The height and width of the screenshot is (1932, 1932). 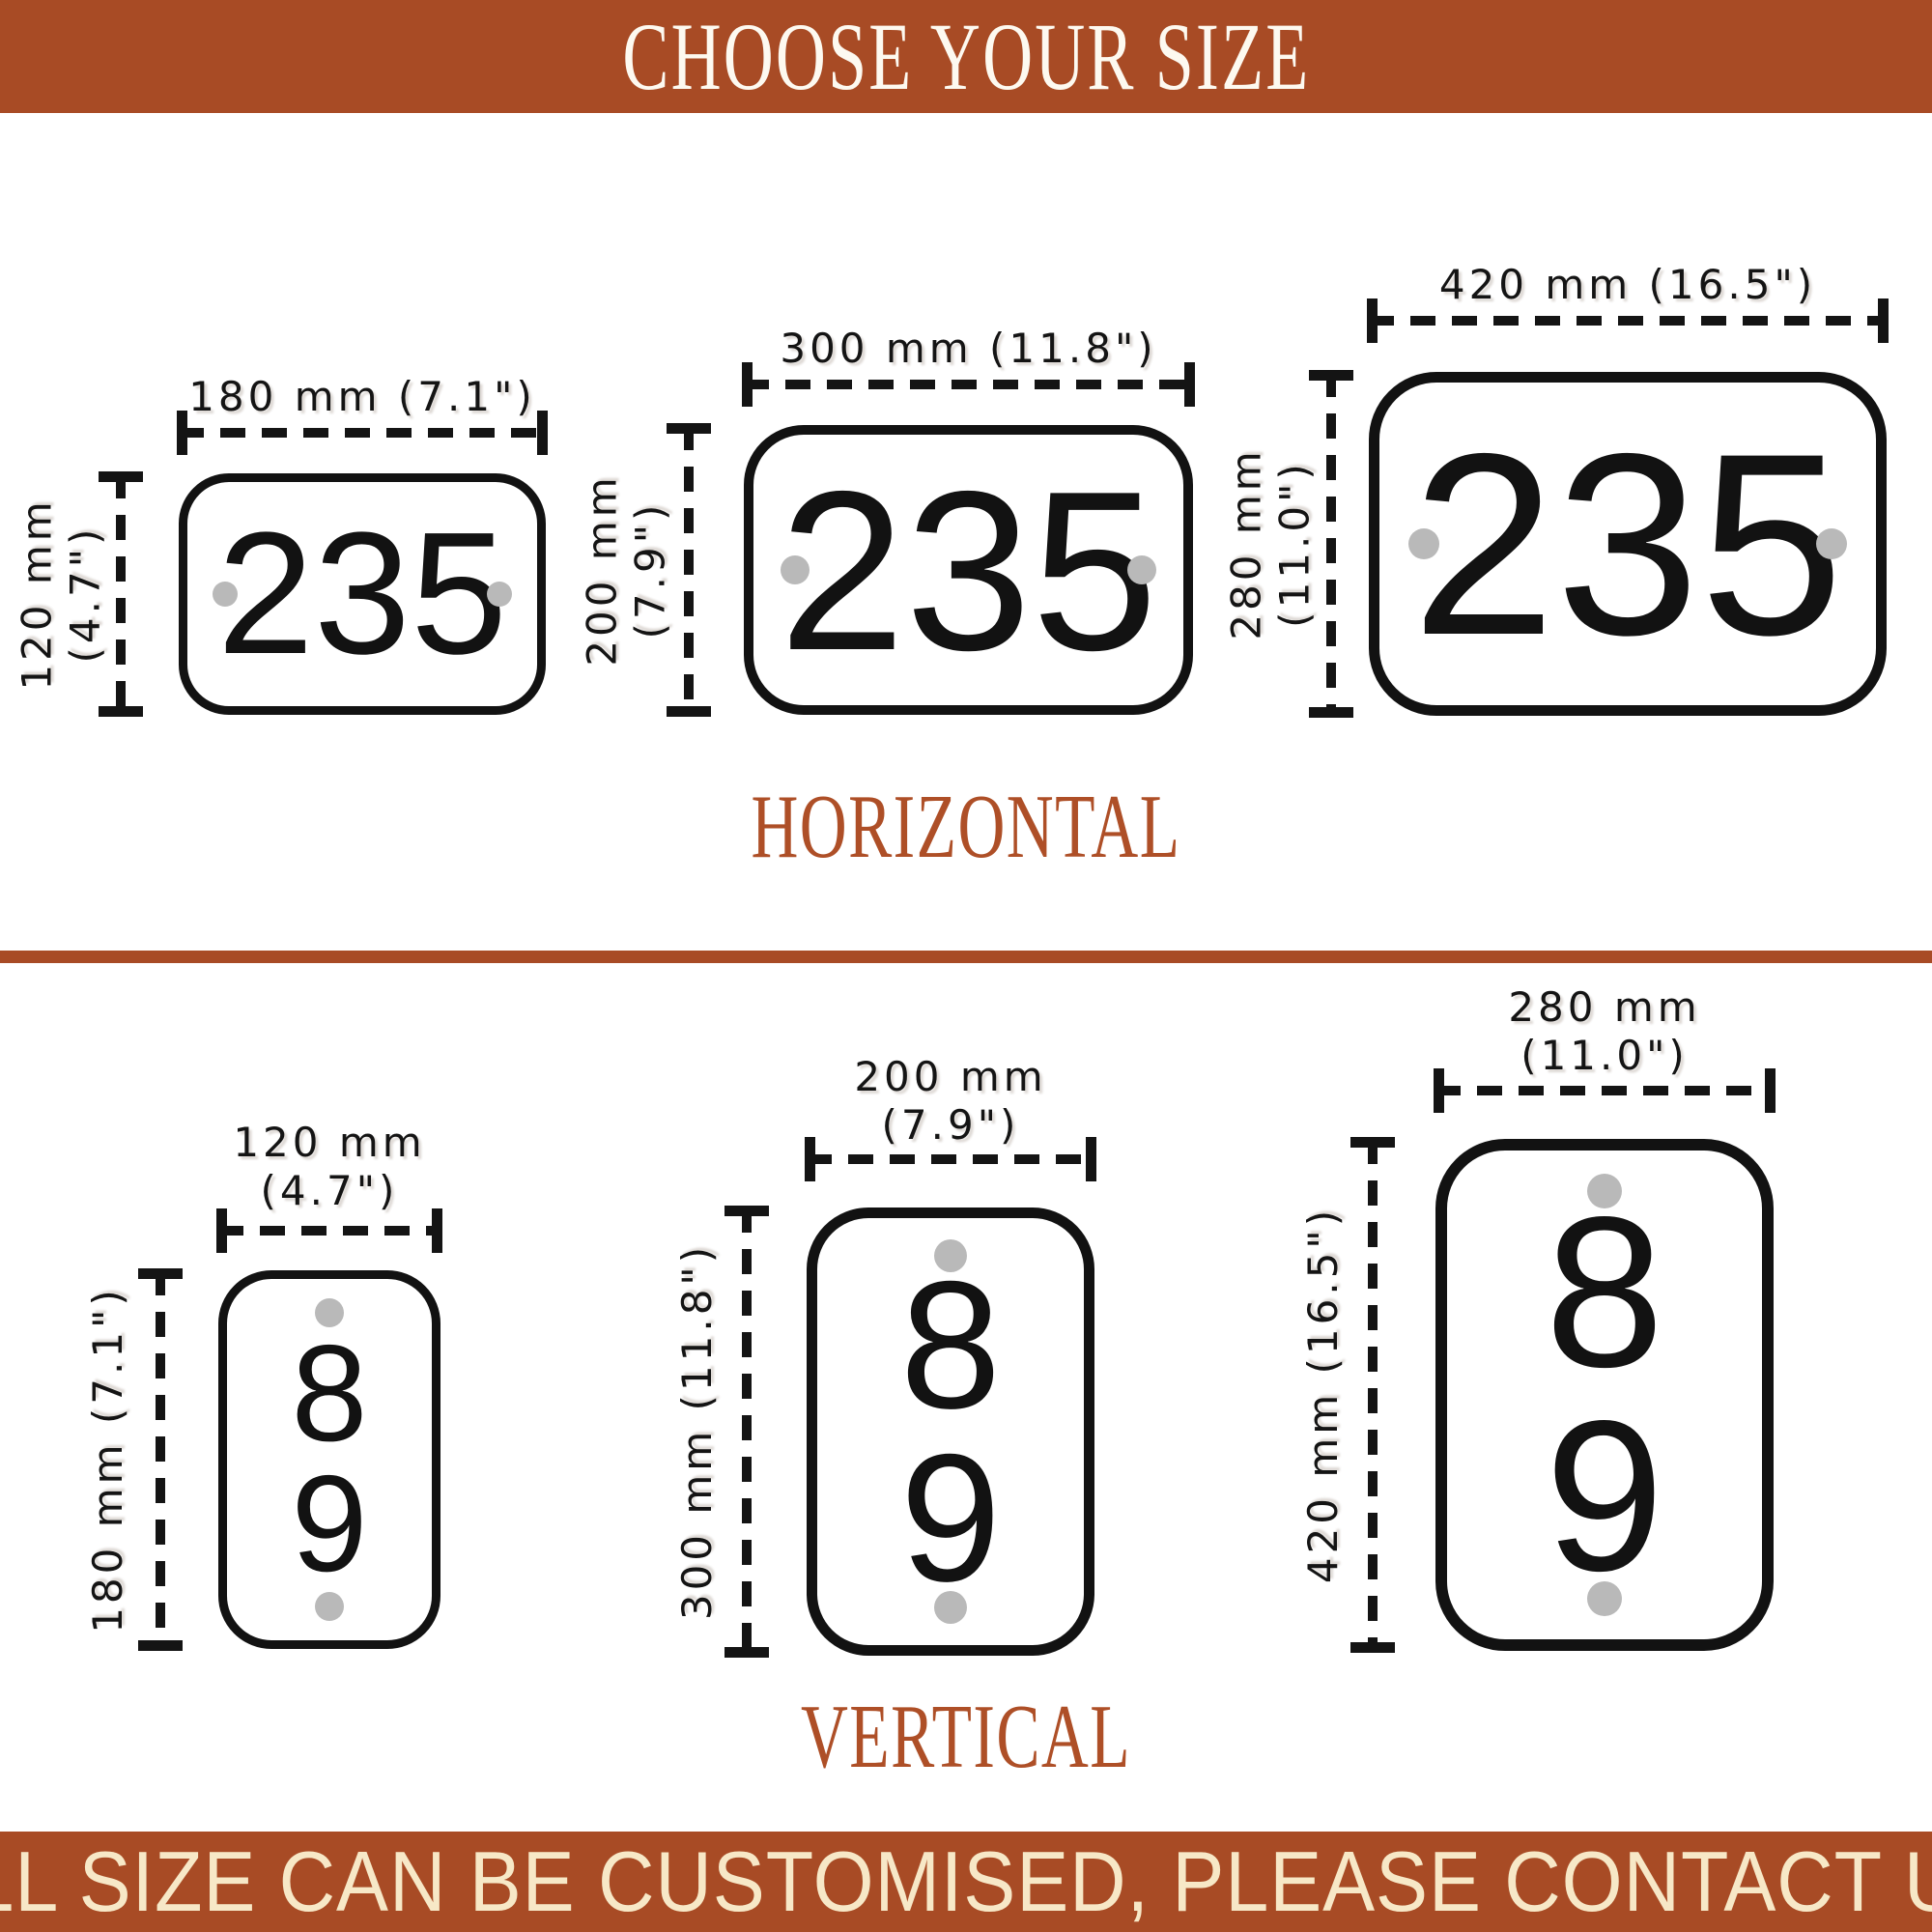 I want to click on width-dimension-label: 280 mm (11.0"), so click(x=1604, y=1031).